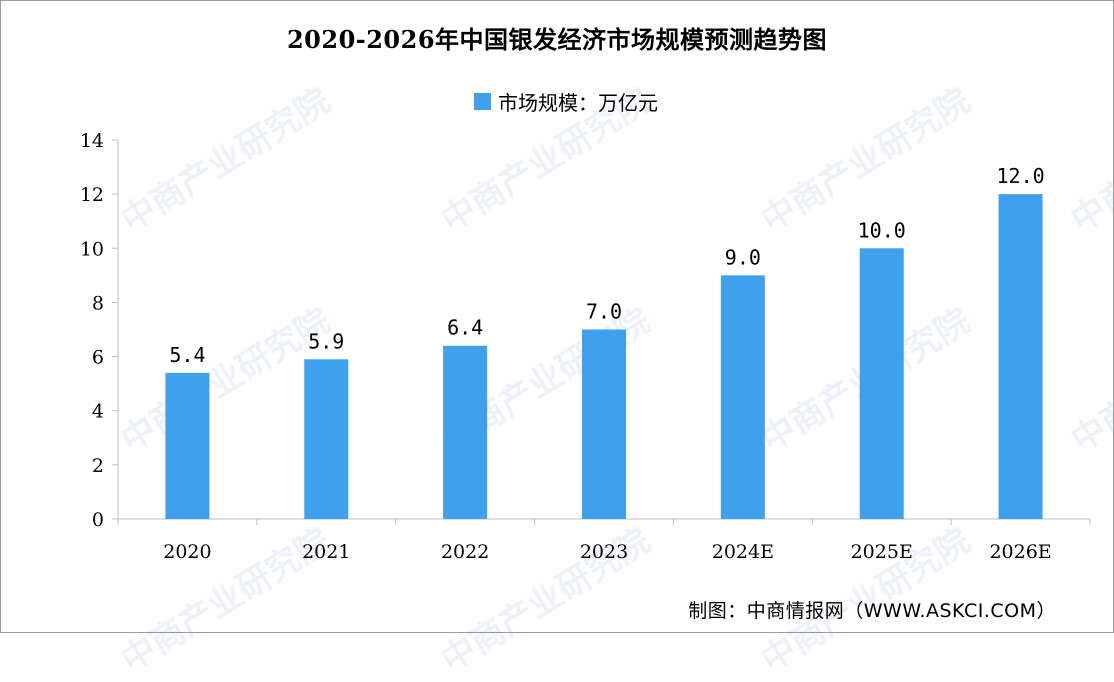 This screenshot has width=1114, height=682. I want to click on x-tick-label: 2026E, so click(1020, 552).